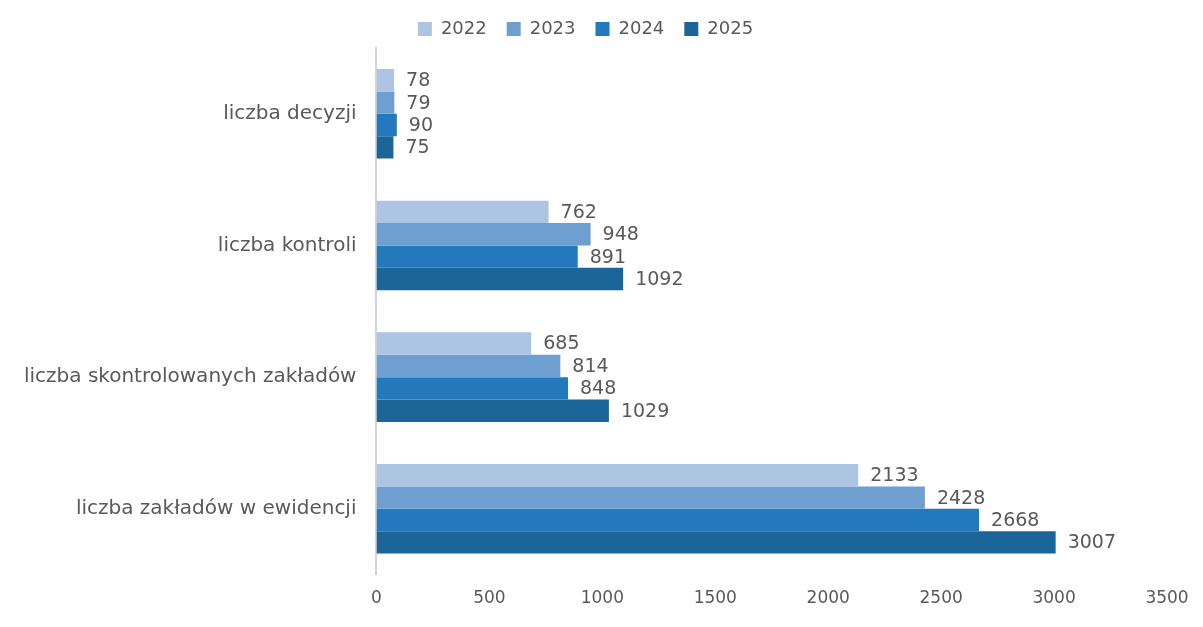 Image resolution: width=1203 pixels, height=627 pixels. What do you see at coordinates (941, 597) in the screenshot?
I see `x-tick-label: 2500` at bounding box center [941, 597].